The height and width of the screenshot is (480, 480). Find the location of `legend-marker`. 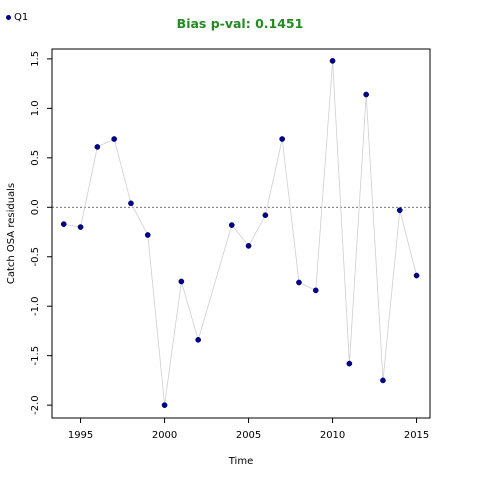

legend-marker is located at coordinates (8, 17).